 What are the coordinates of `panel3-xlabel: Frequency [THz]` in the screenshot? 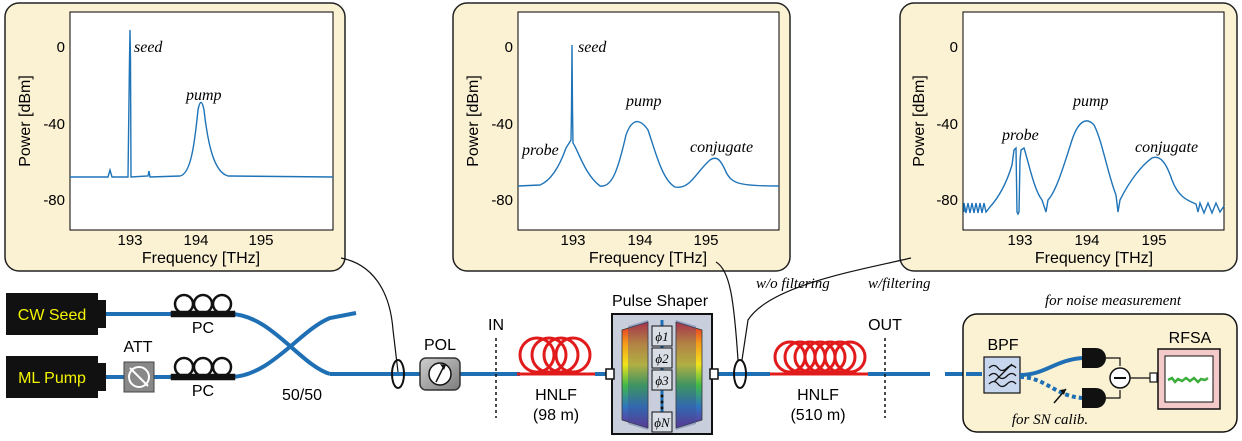 It's located at (1094, 258).